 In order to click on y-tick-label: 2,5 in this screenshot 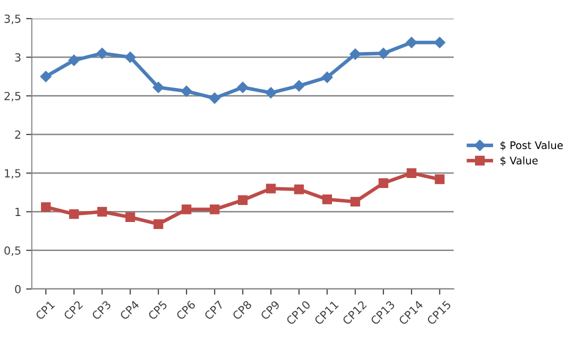, I will do `click(12, 97)`.